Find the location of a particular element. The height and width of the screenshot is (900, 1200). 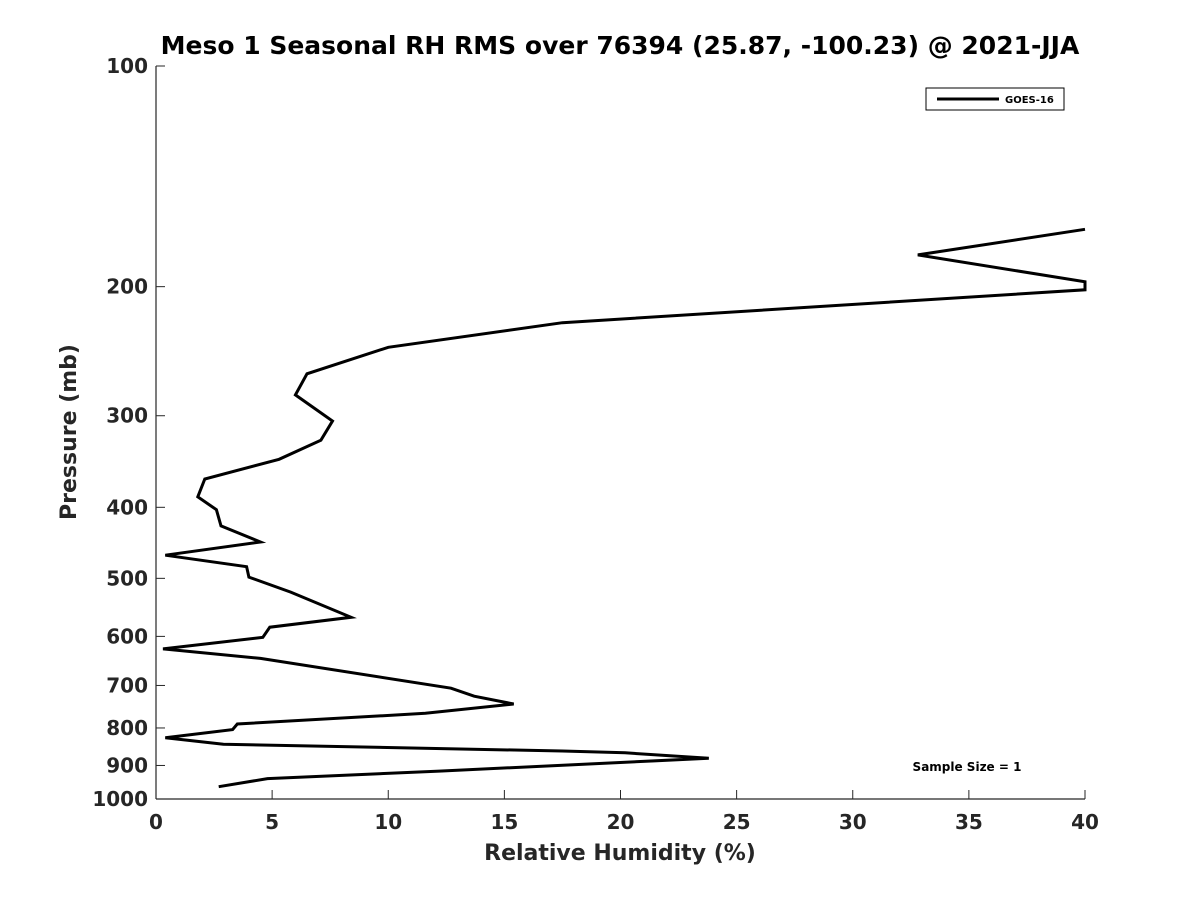

x-tick-label: 25 is located at coordinates (737, 822).